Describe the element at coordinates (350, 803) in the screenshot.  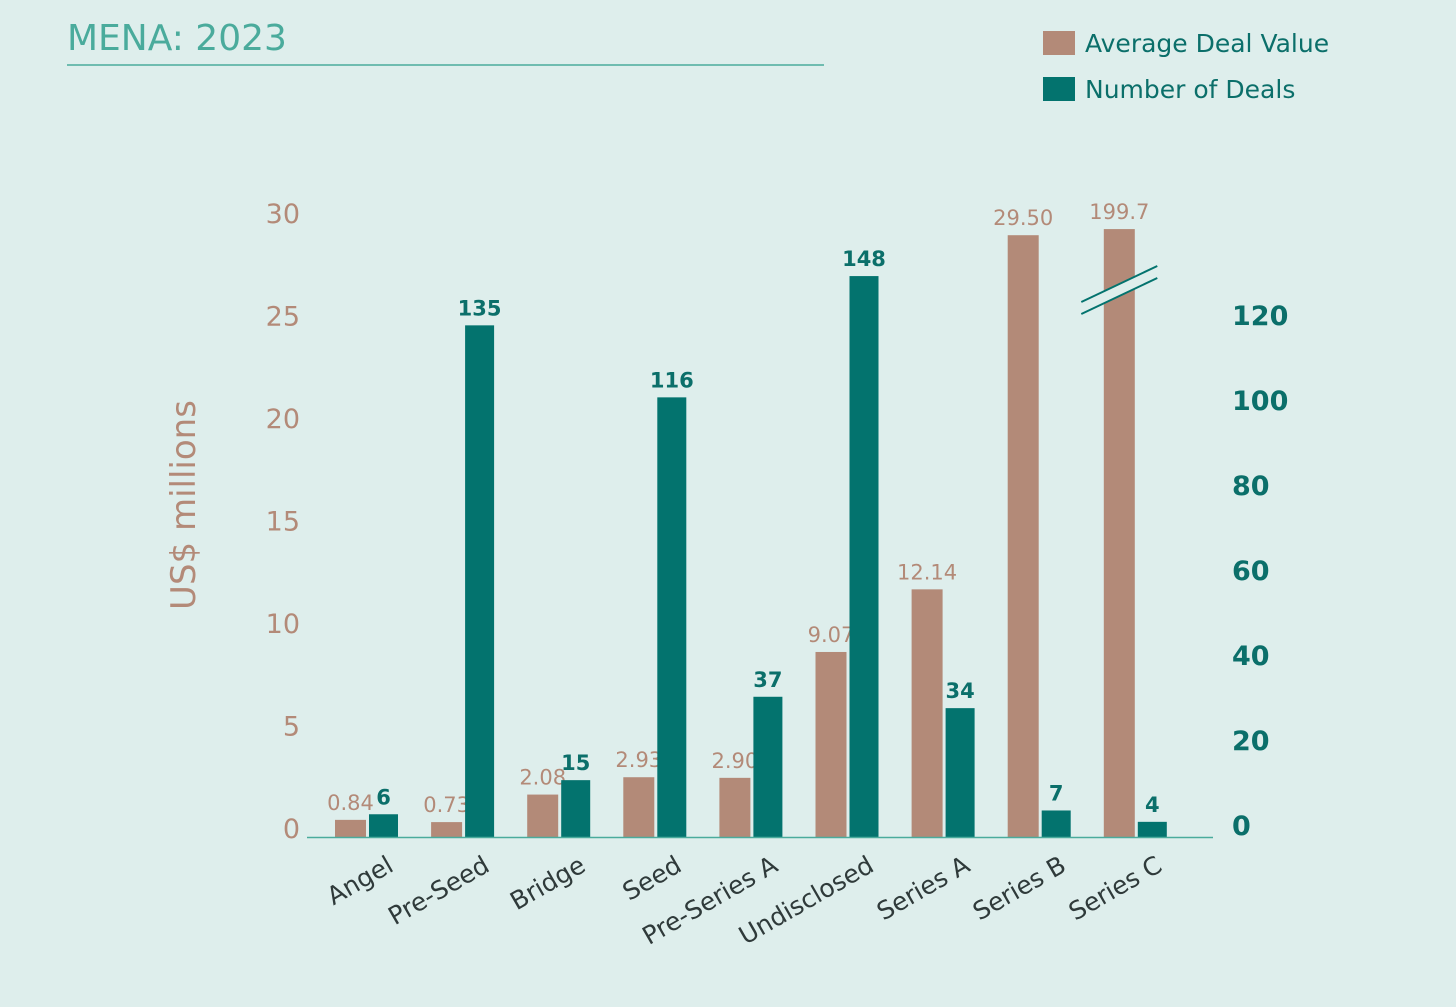
I see `data-label-avg: 0.84` at that location.